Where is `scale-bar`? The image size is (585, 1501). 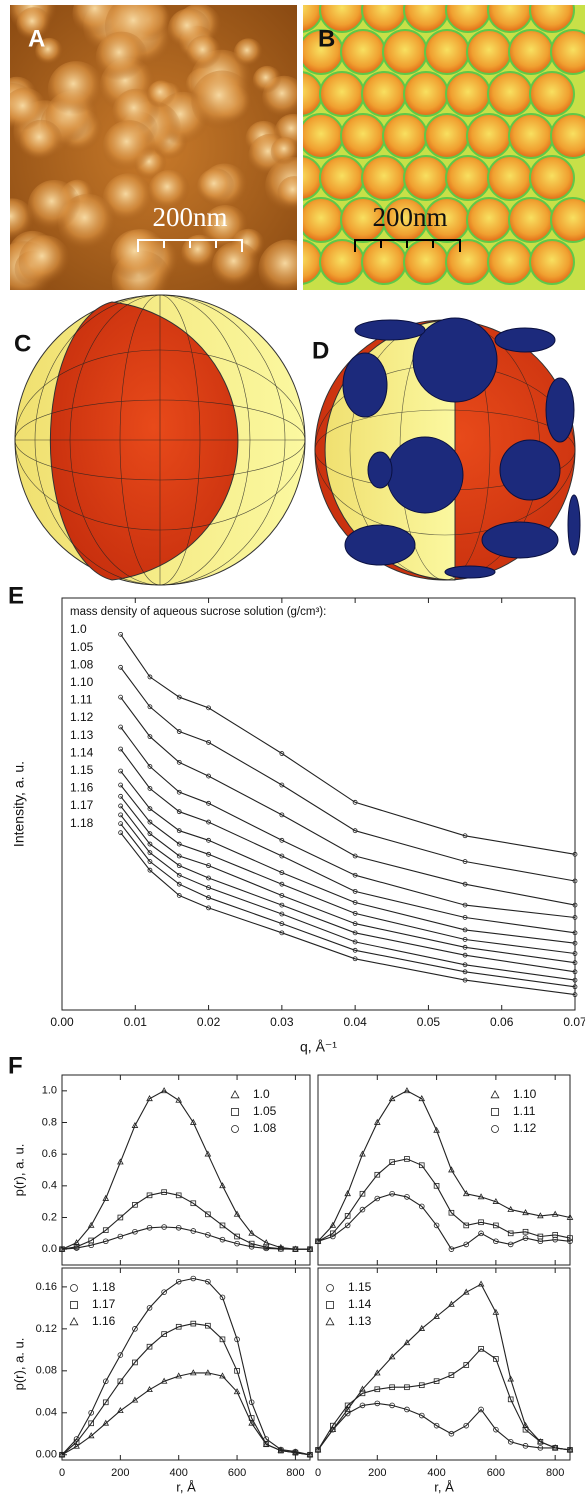
scale-bar is located at coordinates (190, 245).